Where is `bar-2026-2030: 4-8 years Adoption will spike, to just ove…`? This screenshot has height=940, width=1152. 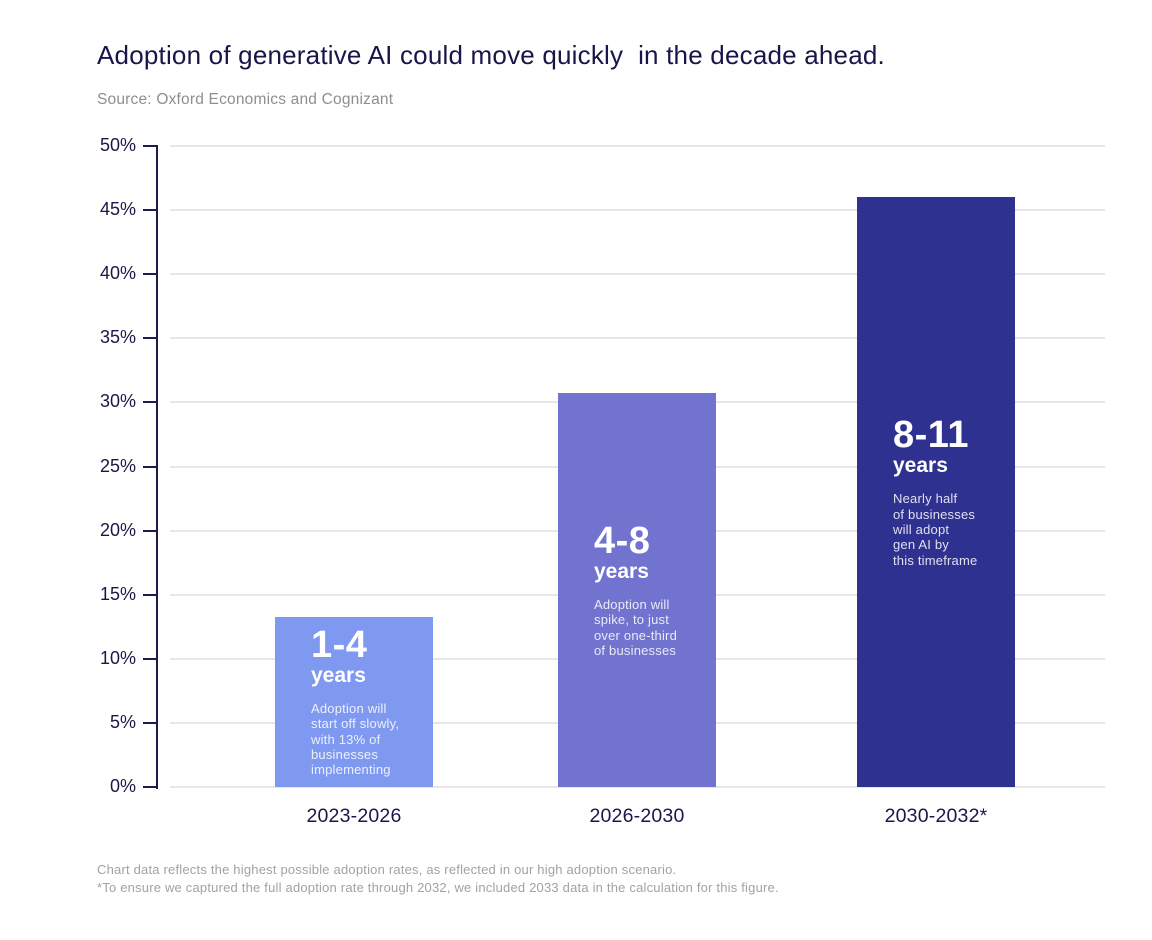 bar-2026-2030: 4-8 years Adoption will spike, to just ove… is located at coordinates (637, 590).